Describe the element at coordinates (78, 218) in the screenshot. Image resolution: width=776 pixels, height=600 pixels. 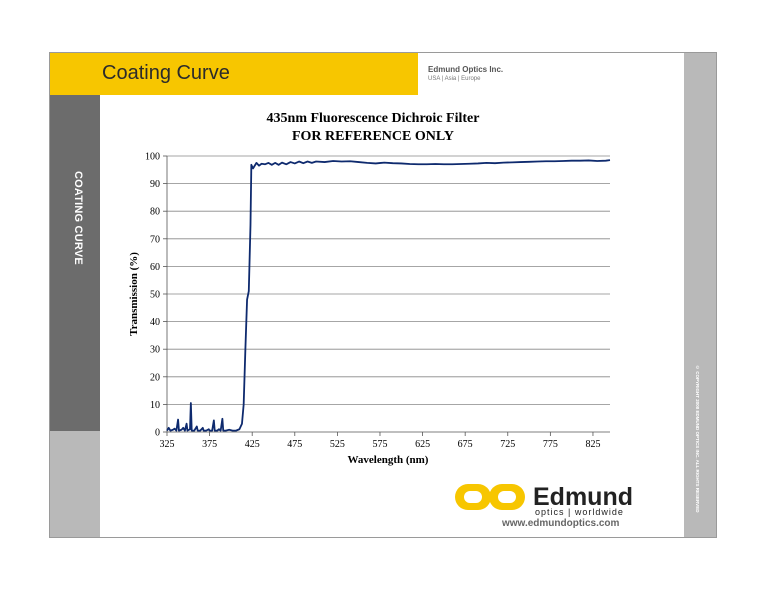
I see `sidebar-label: COATING CURVE` at that location.